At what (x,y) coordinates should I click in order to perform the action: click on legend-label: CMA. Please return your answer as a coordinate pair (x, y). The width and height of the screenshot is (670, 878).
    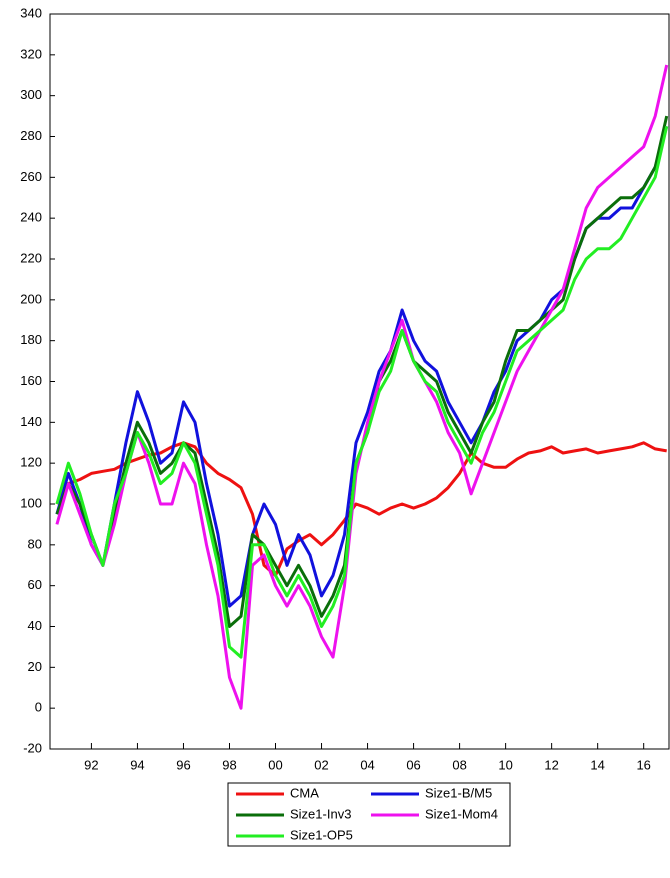
    Looking at the image, I should click on (304, 792).